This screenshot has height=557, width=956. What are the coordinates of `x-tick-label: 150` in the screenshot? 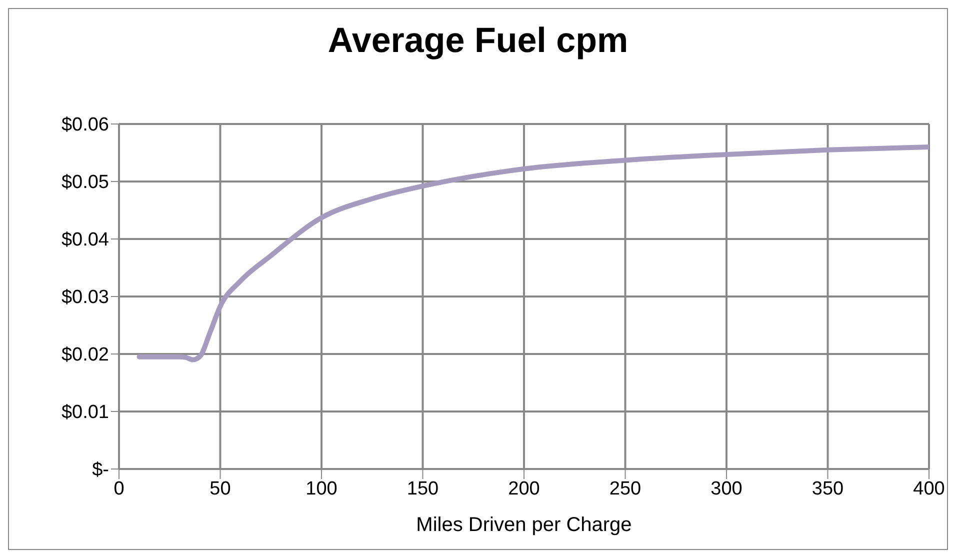 It's located at (422, 489).